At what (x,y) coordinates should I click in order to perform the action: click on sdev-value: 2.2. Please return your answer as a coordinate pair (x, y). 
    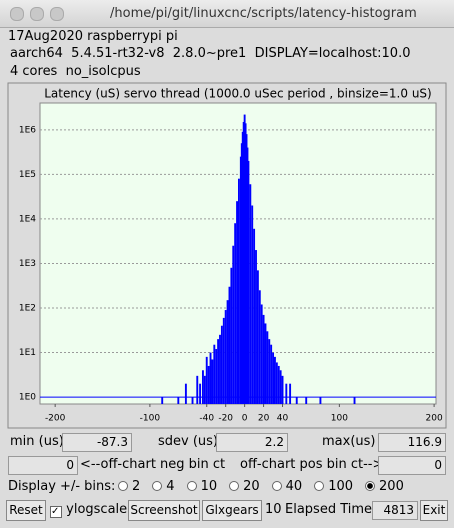
    Looking at the image, I should click on (252, 442).